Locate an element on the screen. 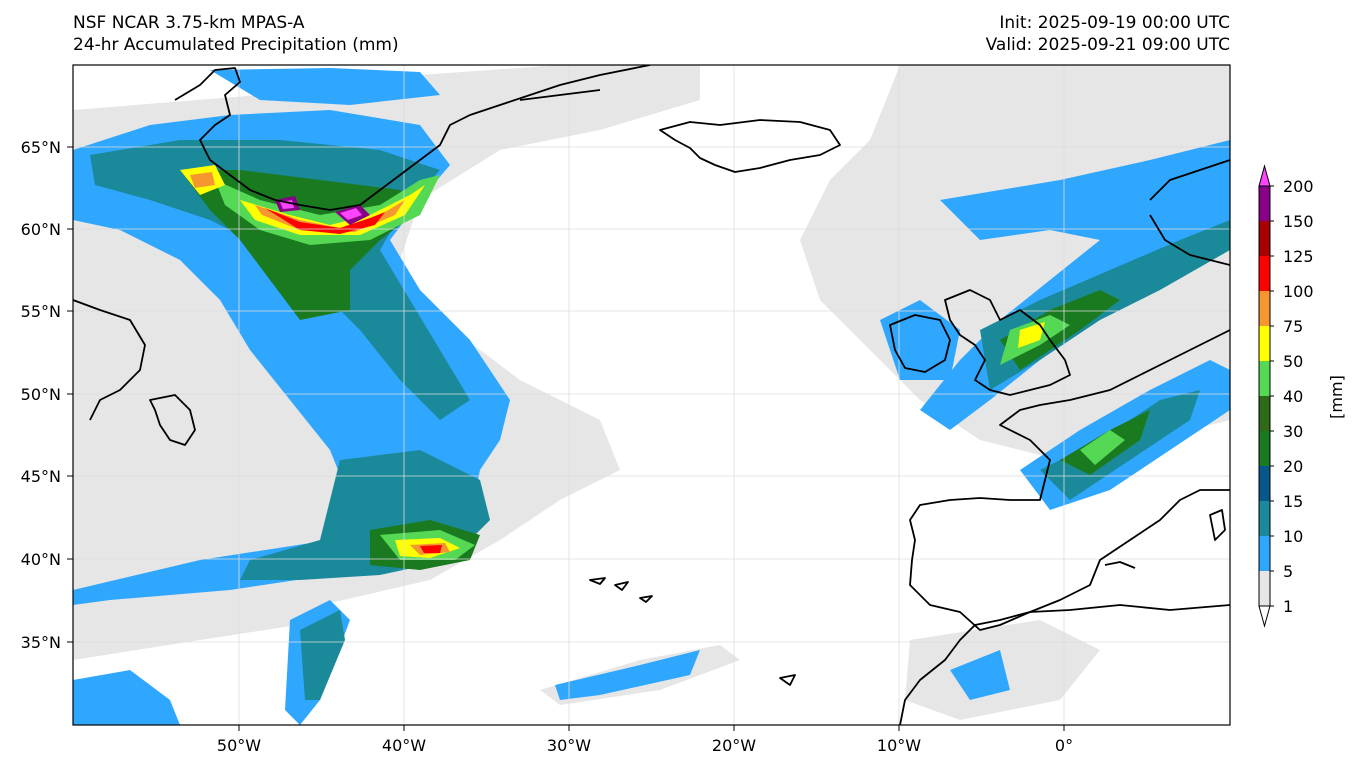 The image size is (1361, 770). lat-tick-labels: 65°N 60°N 55°N 50°N 45°N 40°N 35°N is located at coordinates (41, 395).